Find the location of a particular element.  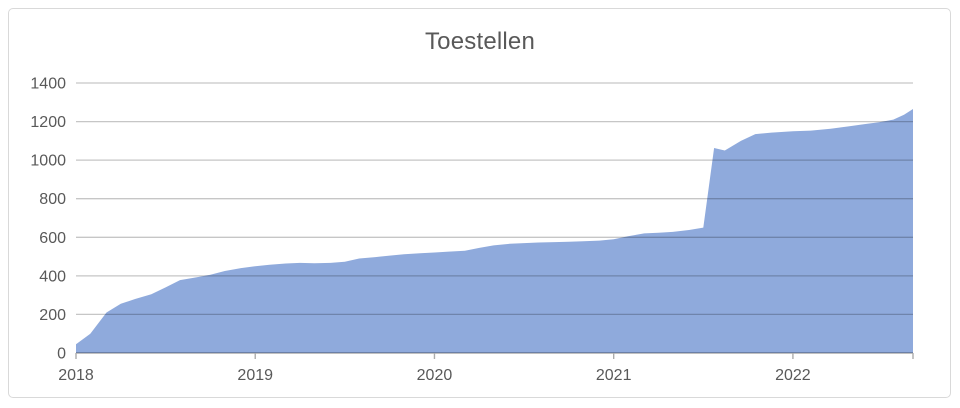

y-tick-label-1400: 1400 is located at coordinates (48, 84).